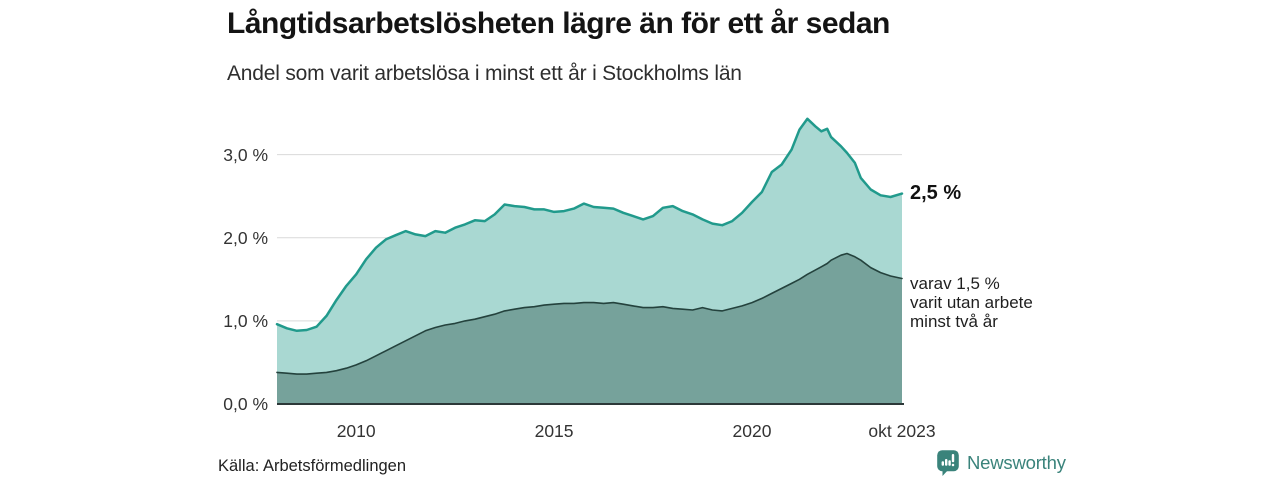  Describe the element at coordinates (245, 237) in the screenshot. I see `y-tick-label: 2,0 %` at that location.